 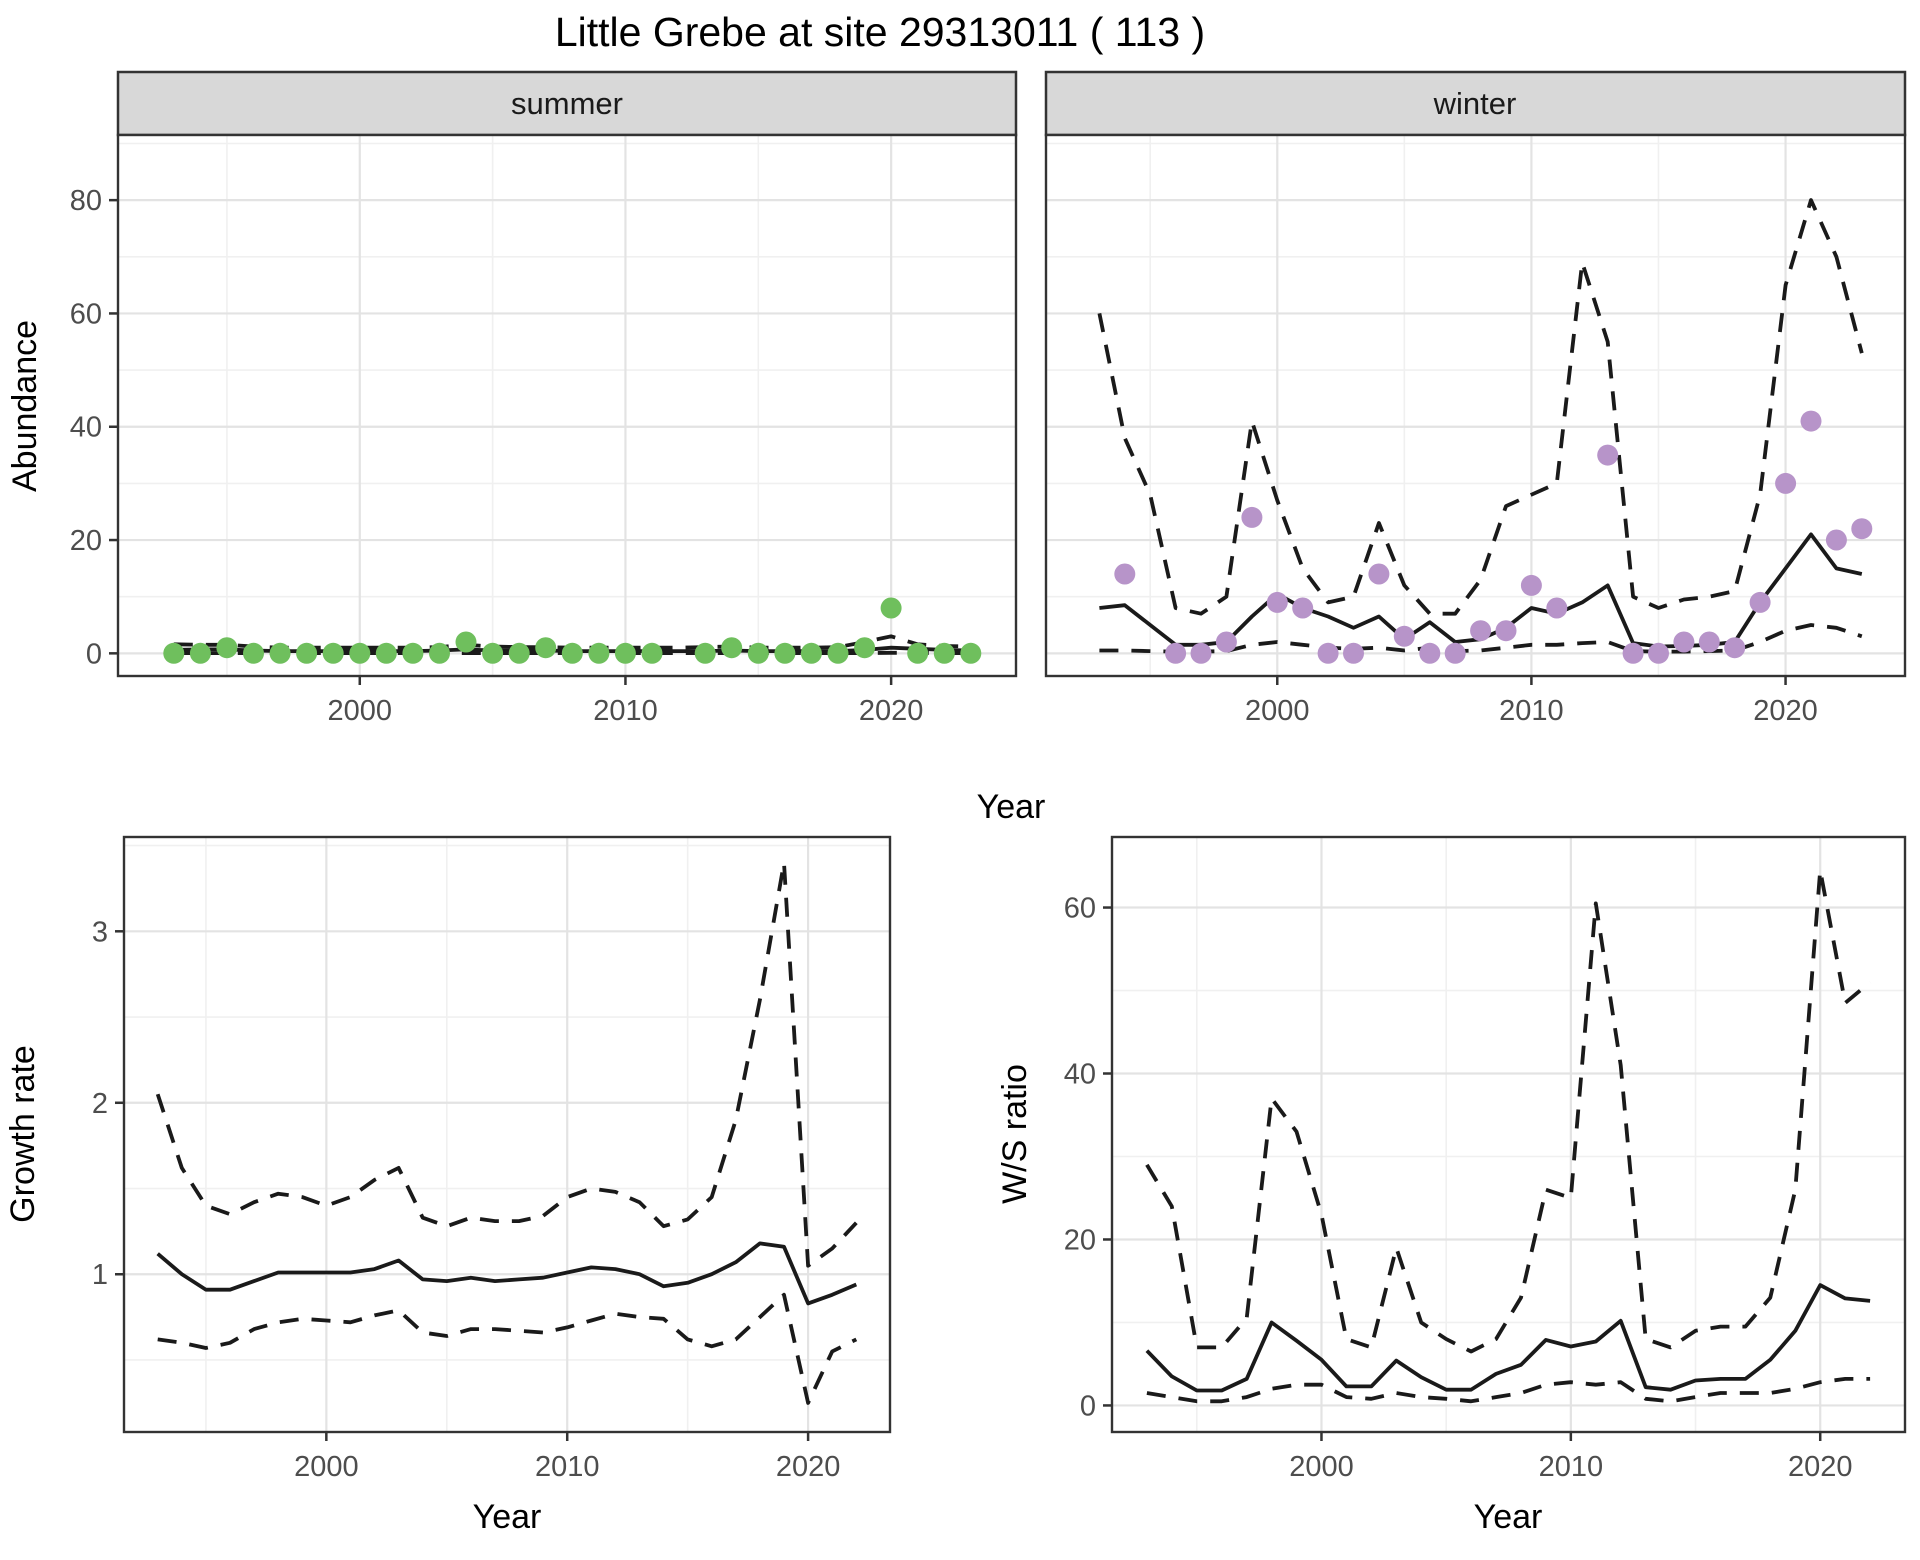 What do you see at coordinates (506, 1064) in the screenshot?
I see `growth-rate-upper-ci-line` at bounding box center [506, 1064].